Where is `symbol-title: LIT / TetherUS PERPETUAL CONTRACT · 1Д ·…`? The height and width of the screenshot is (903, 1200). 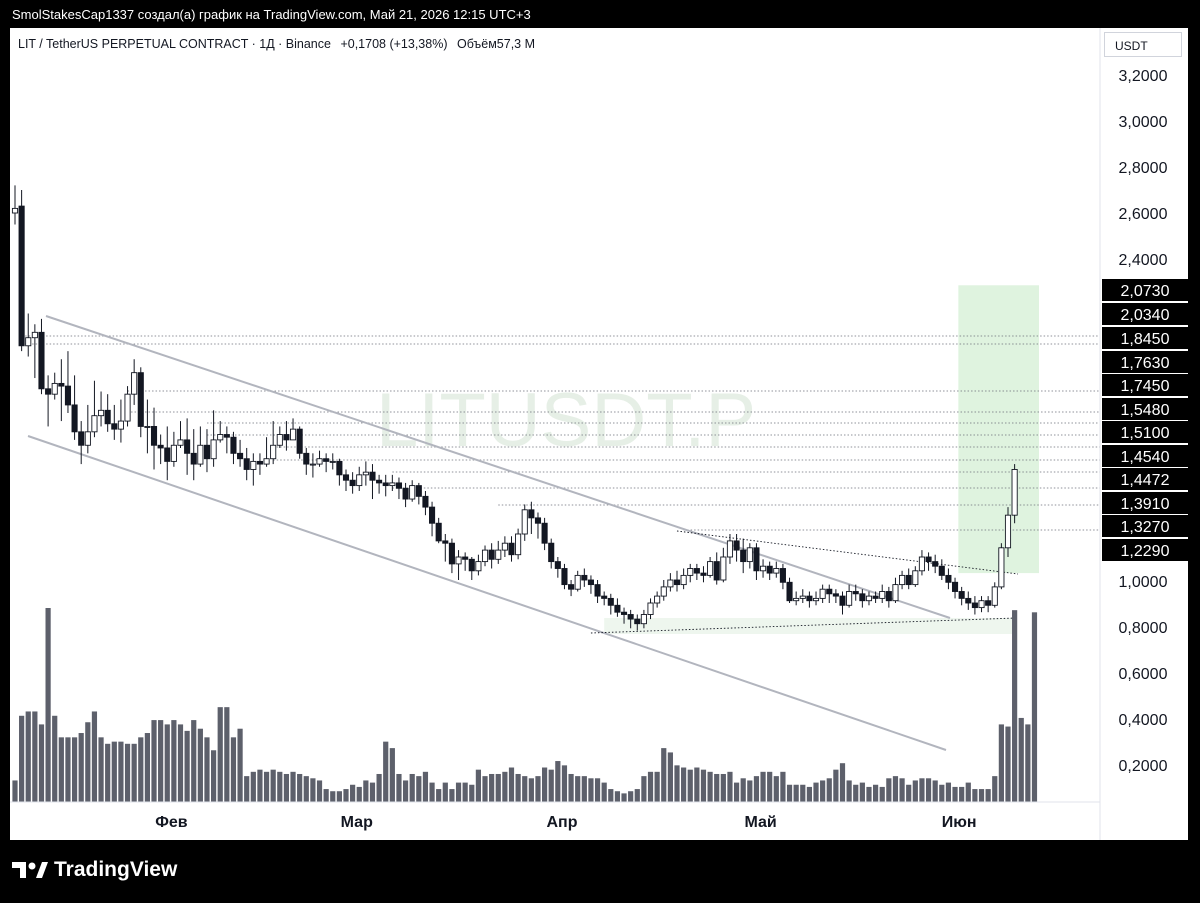 symbol-title: LIT / TetherUS PERPETUAL CONTRACT · 1Д ·… is located at coordinates (174, 44).